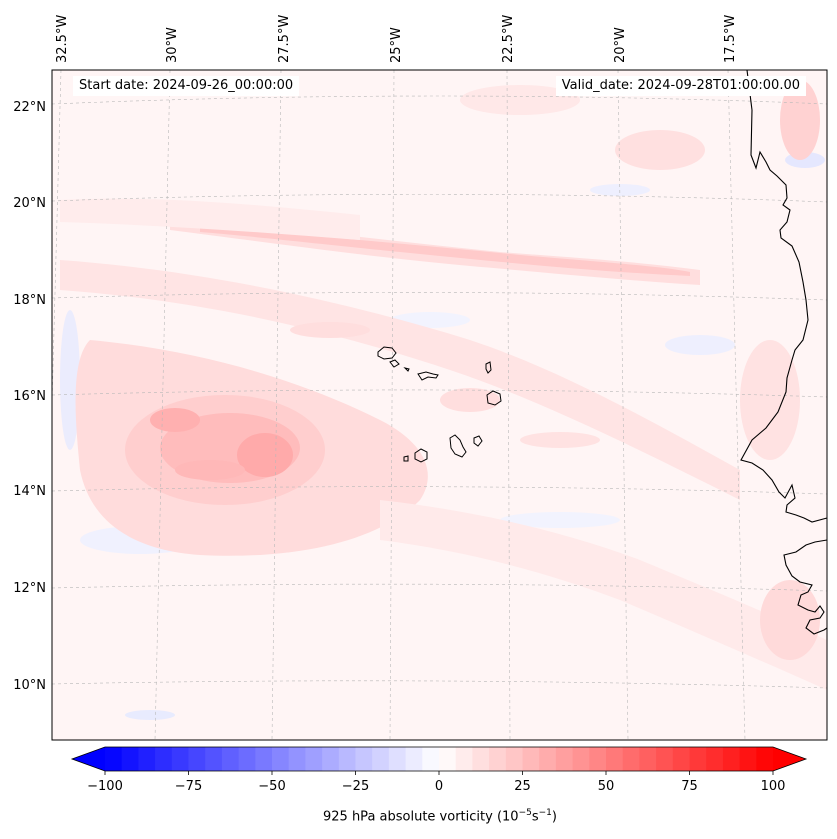  What do you see at coordinates (29, 491) in the screenshot?
I see `lat-label: 14°N` at bounding box center [29, 491].